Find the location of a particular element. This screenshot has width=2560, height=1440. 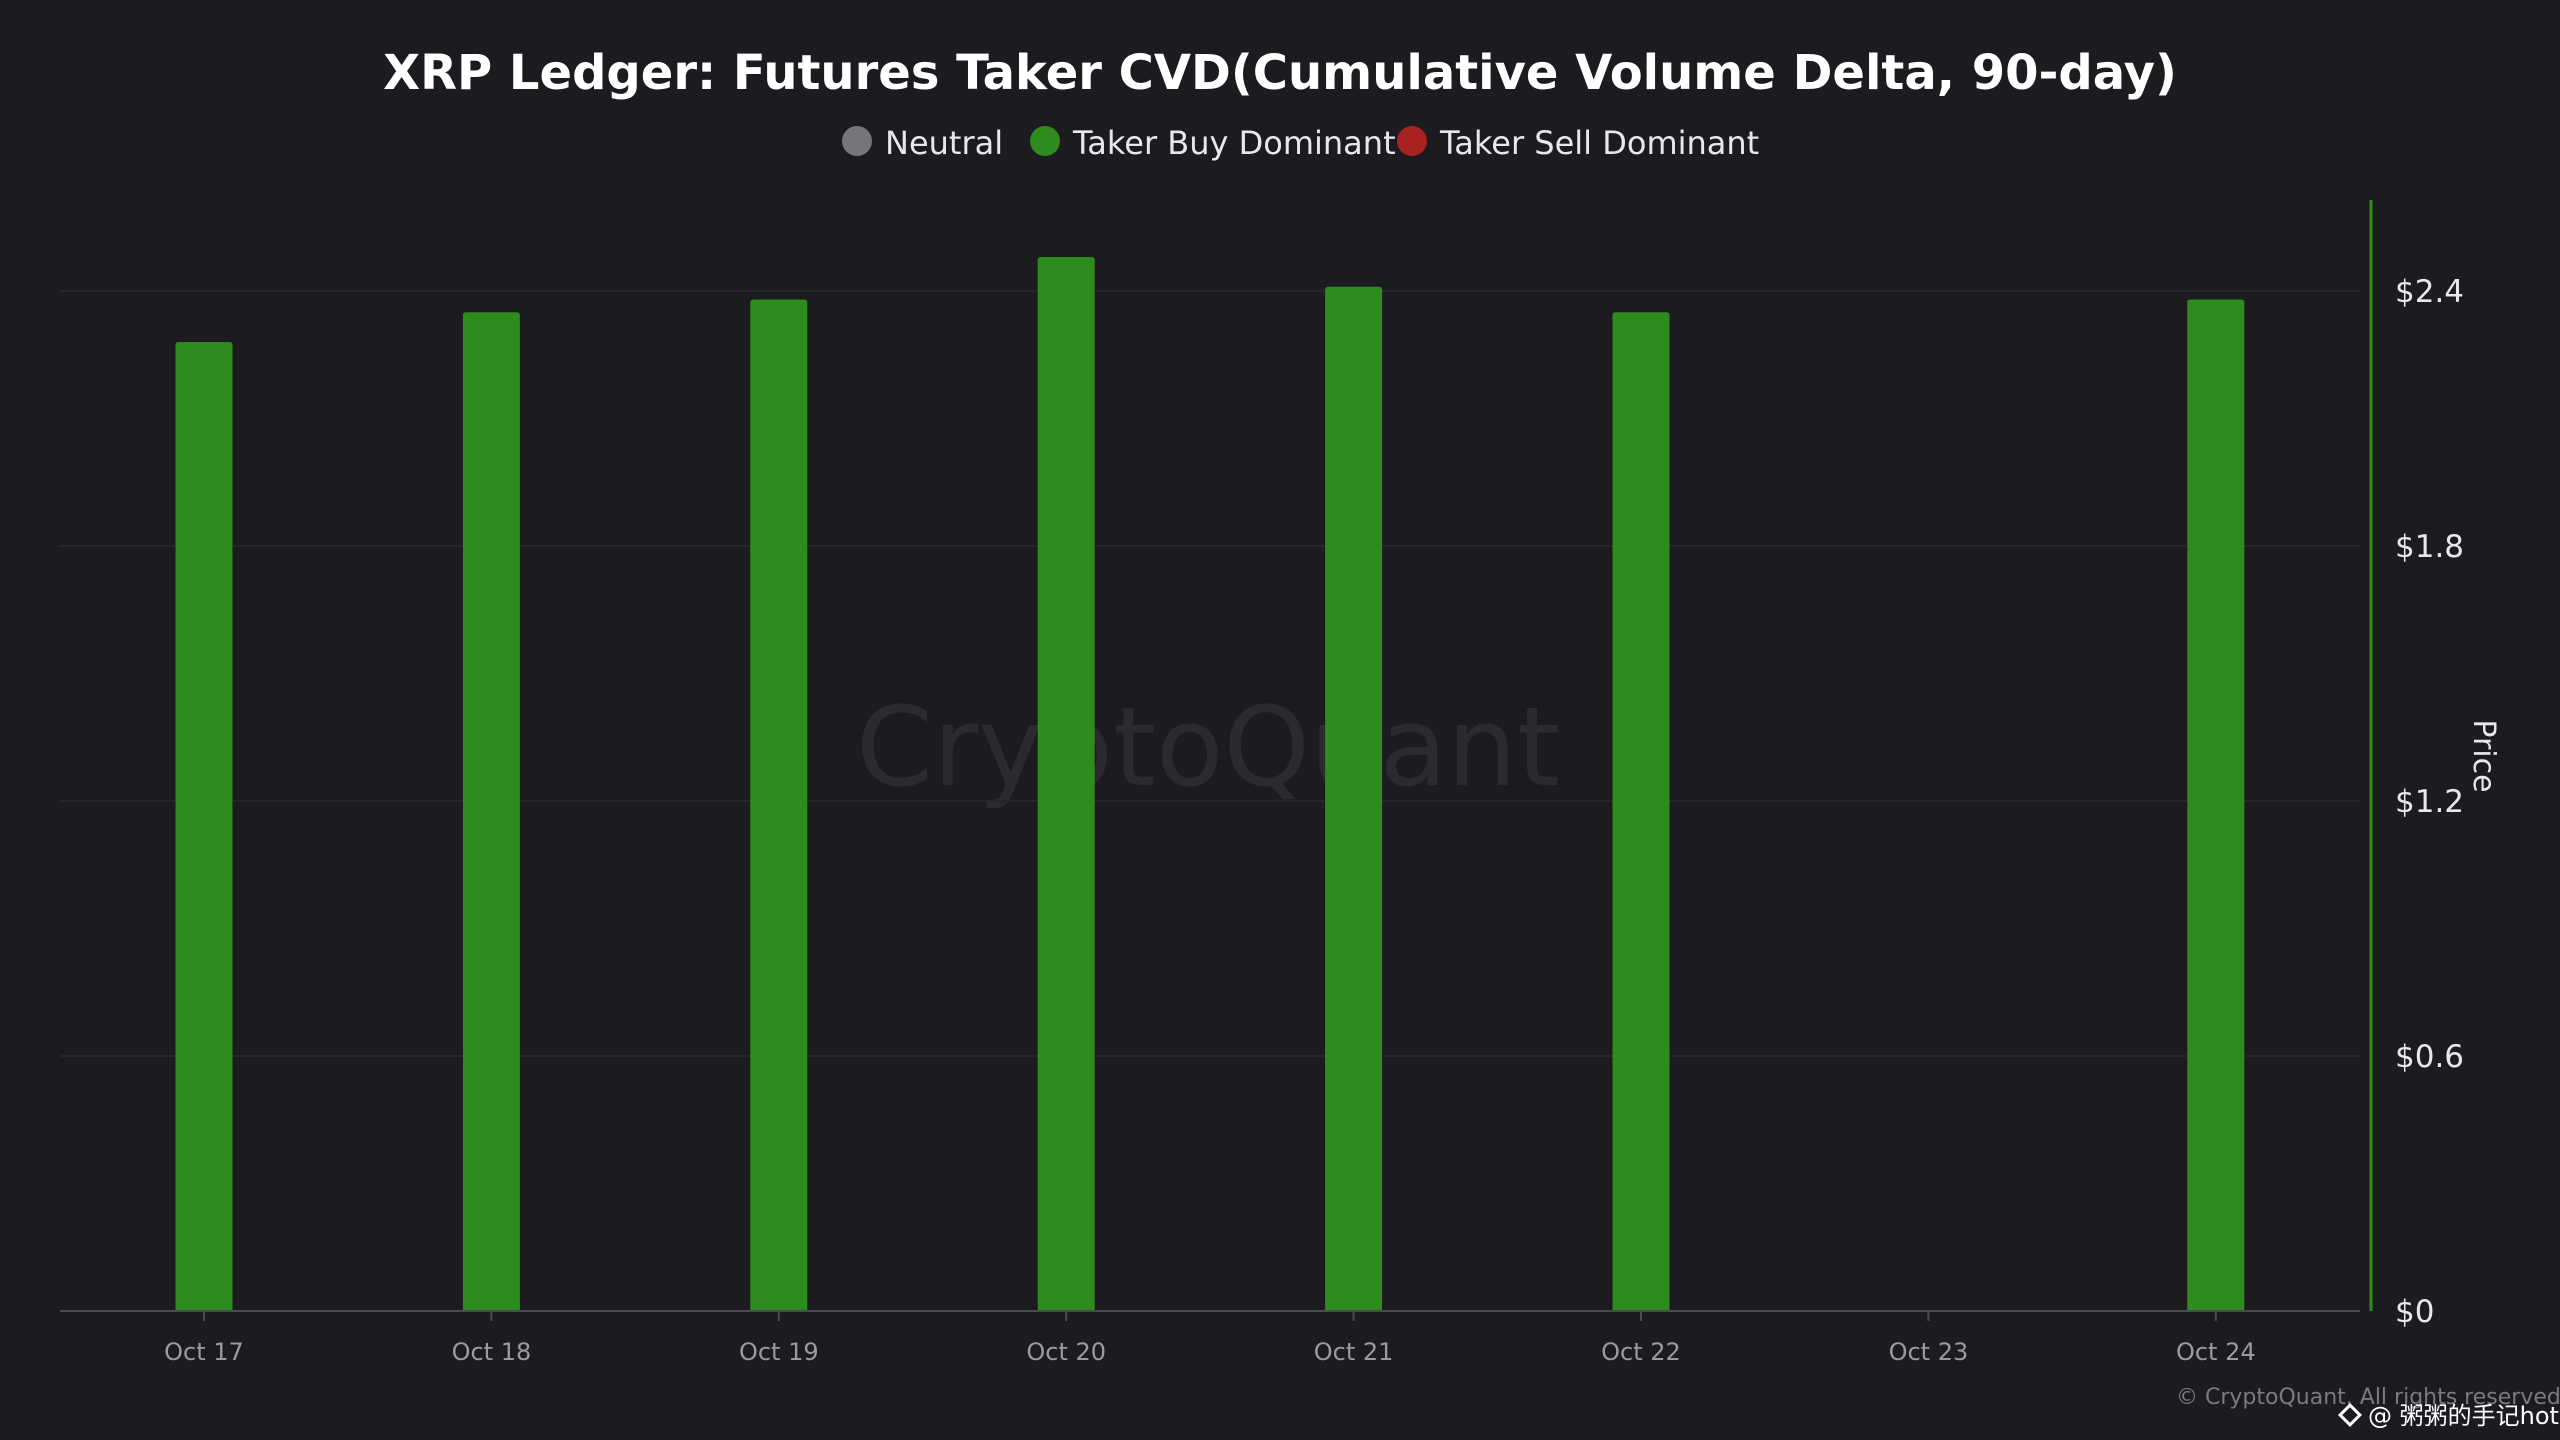

y-tick-label: $1.2 is located at coordinates (2429, 802).